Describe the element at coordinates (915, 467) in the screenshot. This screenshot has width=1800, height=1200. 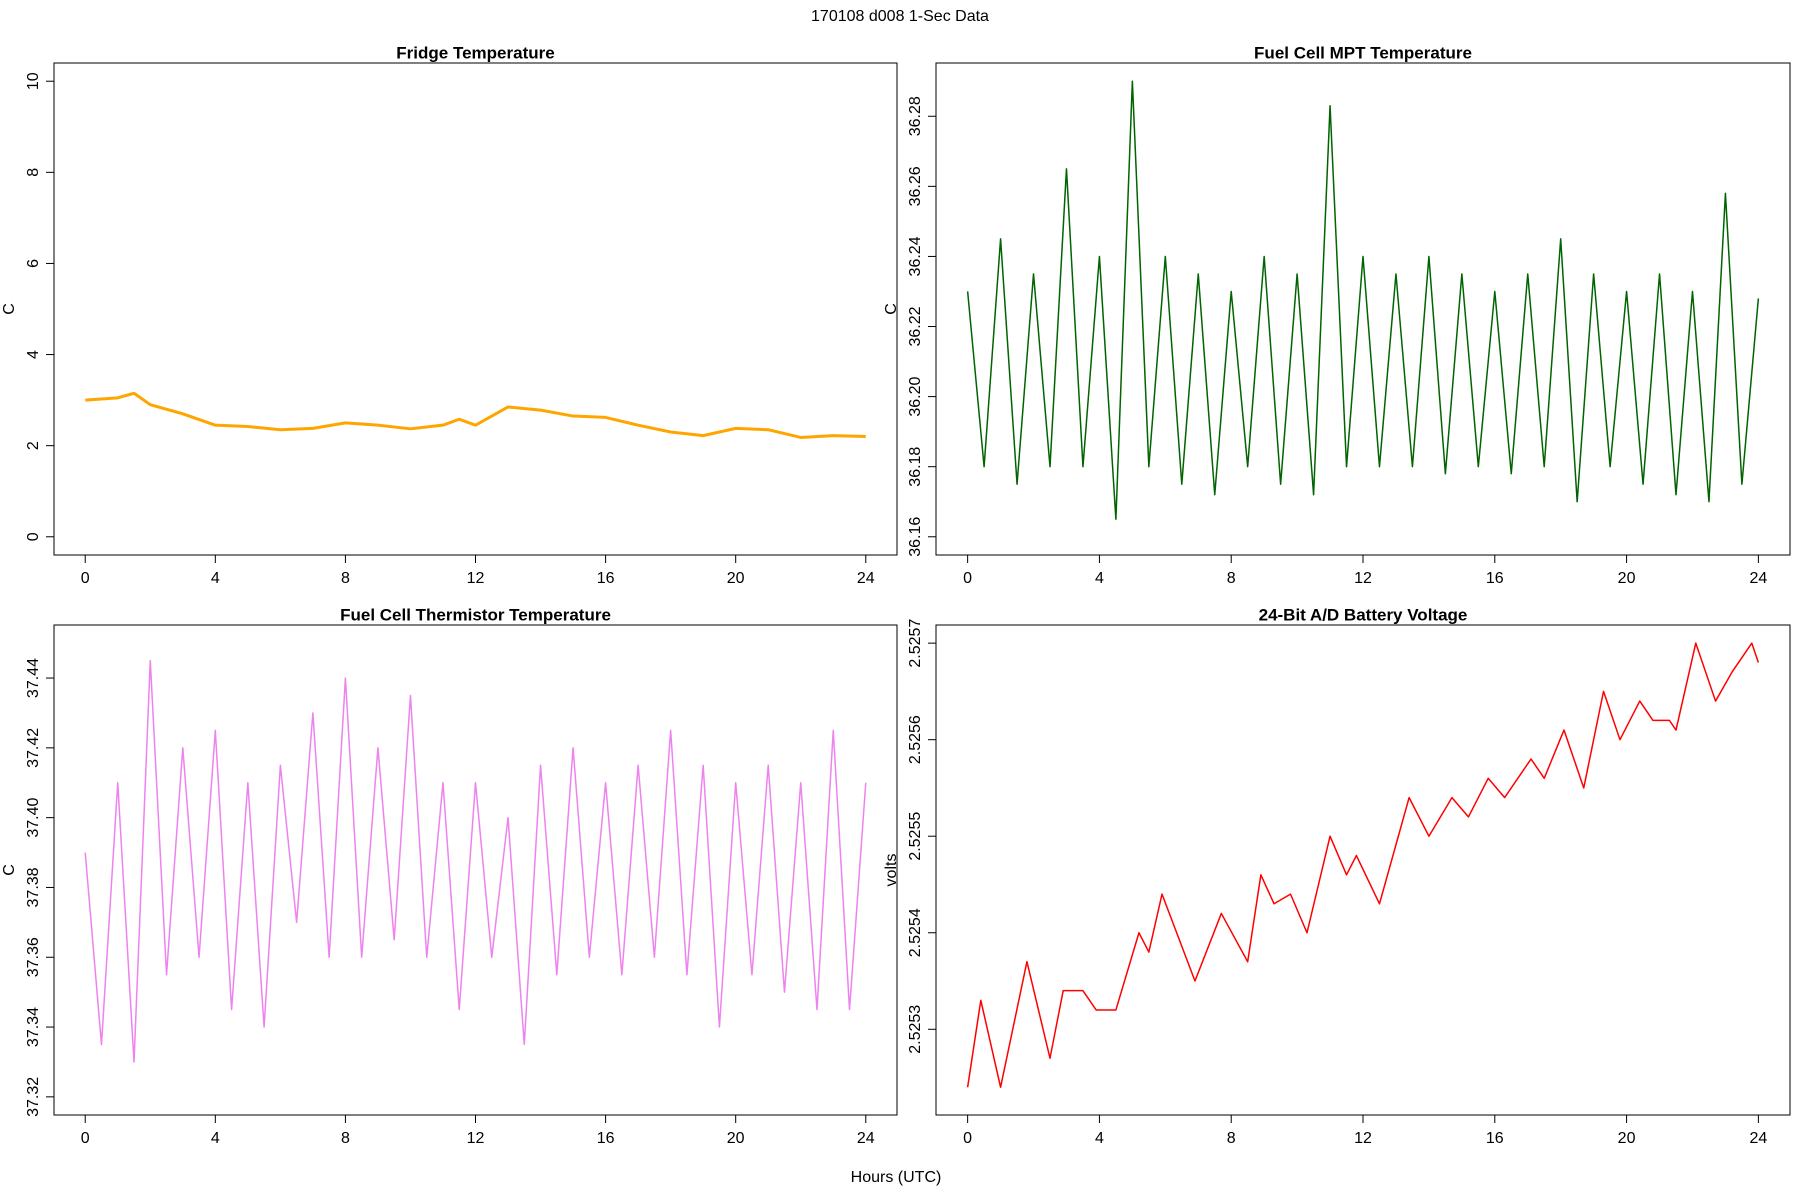
I see `y-tick-label: 36.18` at that location.